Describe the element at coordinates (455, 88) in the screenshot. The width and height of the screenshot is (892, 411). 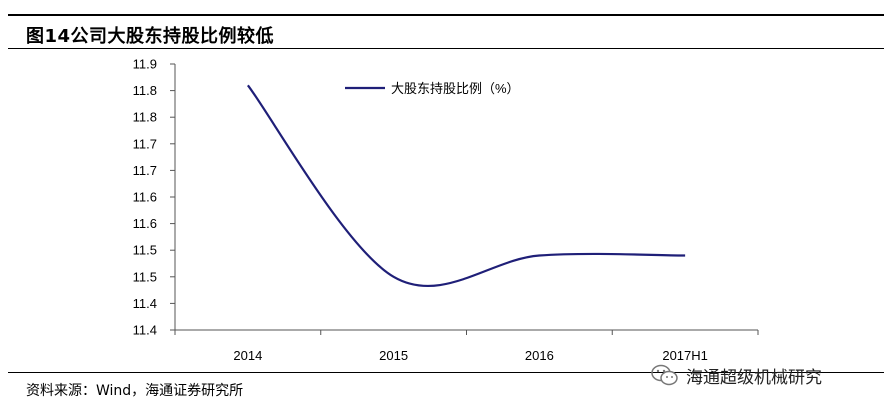
I see `legend-label: 大股东持股比例（%）` at that location.